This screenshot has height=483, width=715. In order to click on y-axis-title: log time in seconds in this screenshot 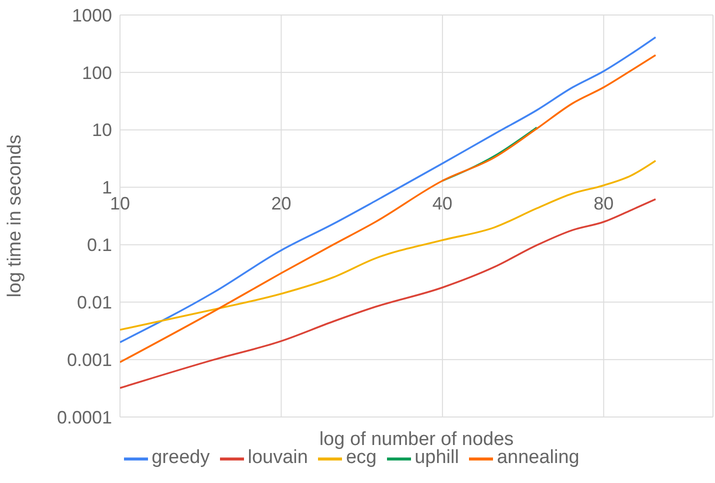, I will do `click(15, 216)`.